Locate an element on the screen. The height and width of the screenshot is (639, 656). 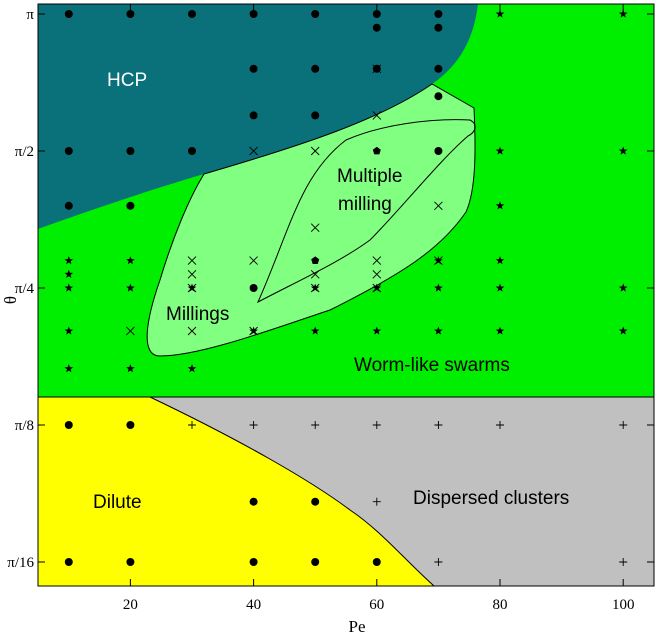
x-tick-label: 20 is located at coordinates (130, 605).